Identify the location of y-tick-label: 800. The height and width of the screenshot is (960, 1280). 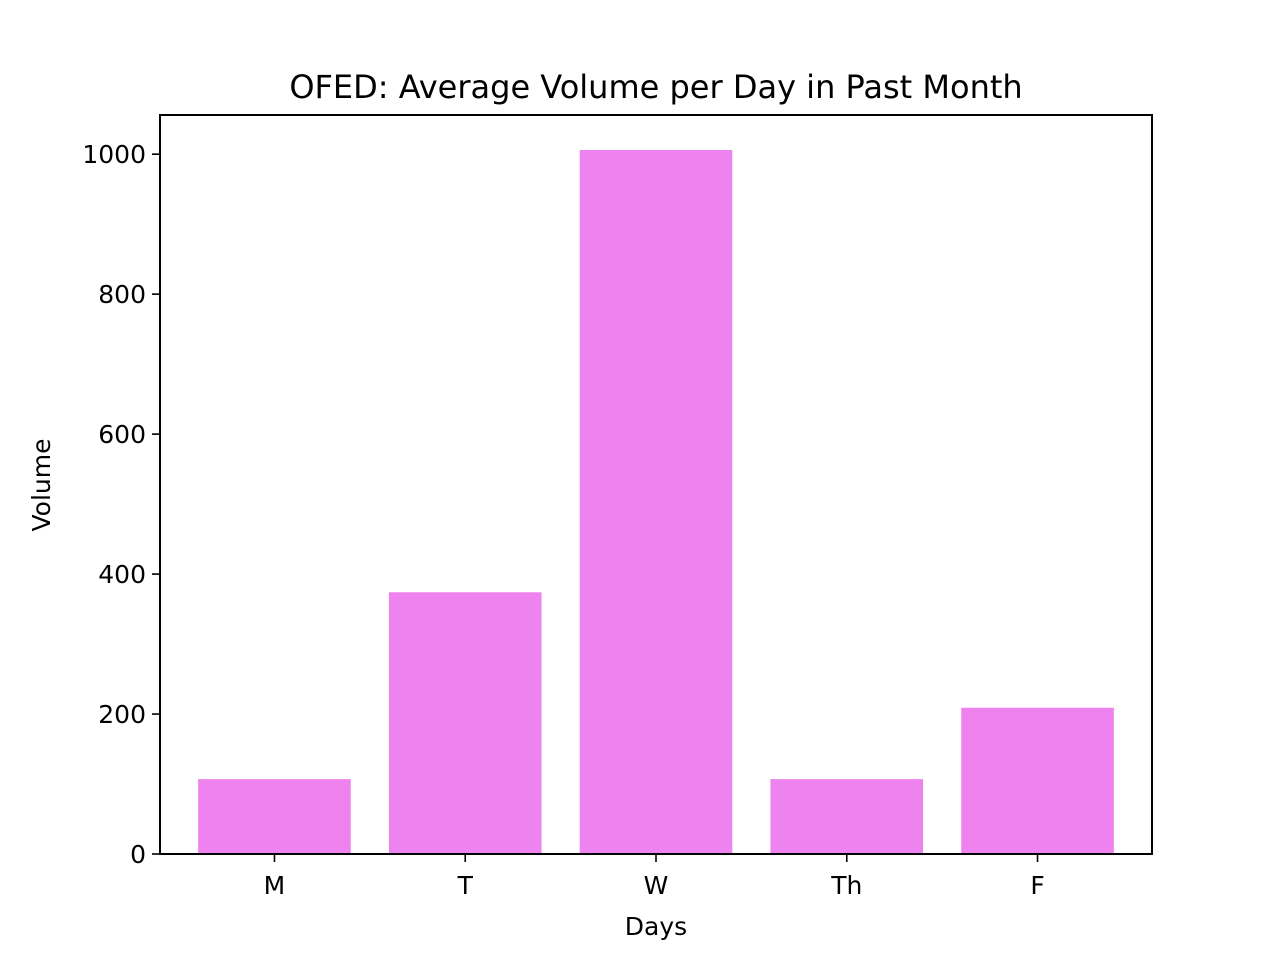
(122, 294).